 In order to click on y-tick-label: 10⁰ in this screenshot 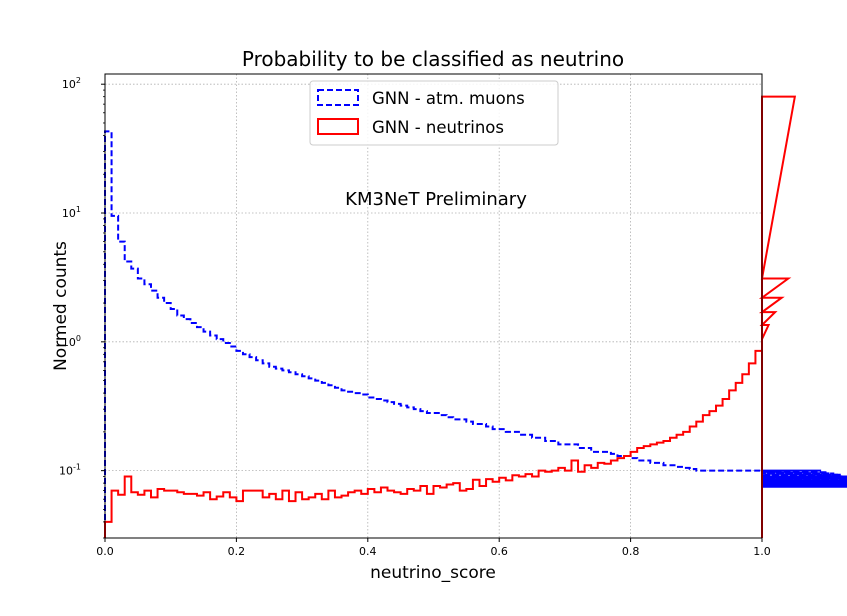, I will do `click(71, 341)`.